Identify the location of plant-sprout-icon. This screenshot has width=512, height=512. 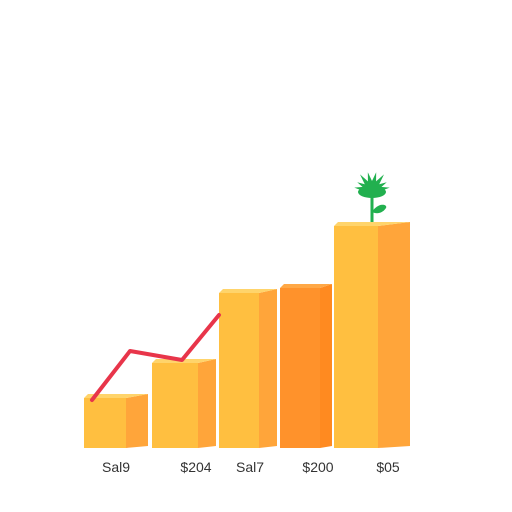
(372, 197).